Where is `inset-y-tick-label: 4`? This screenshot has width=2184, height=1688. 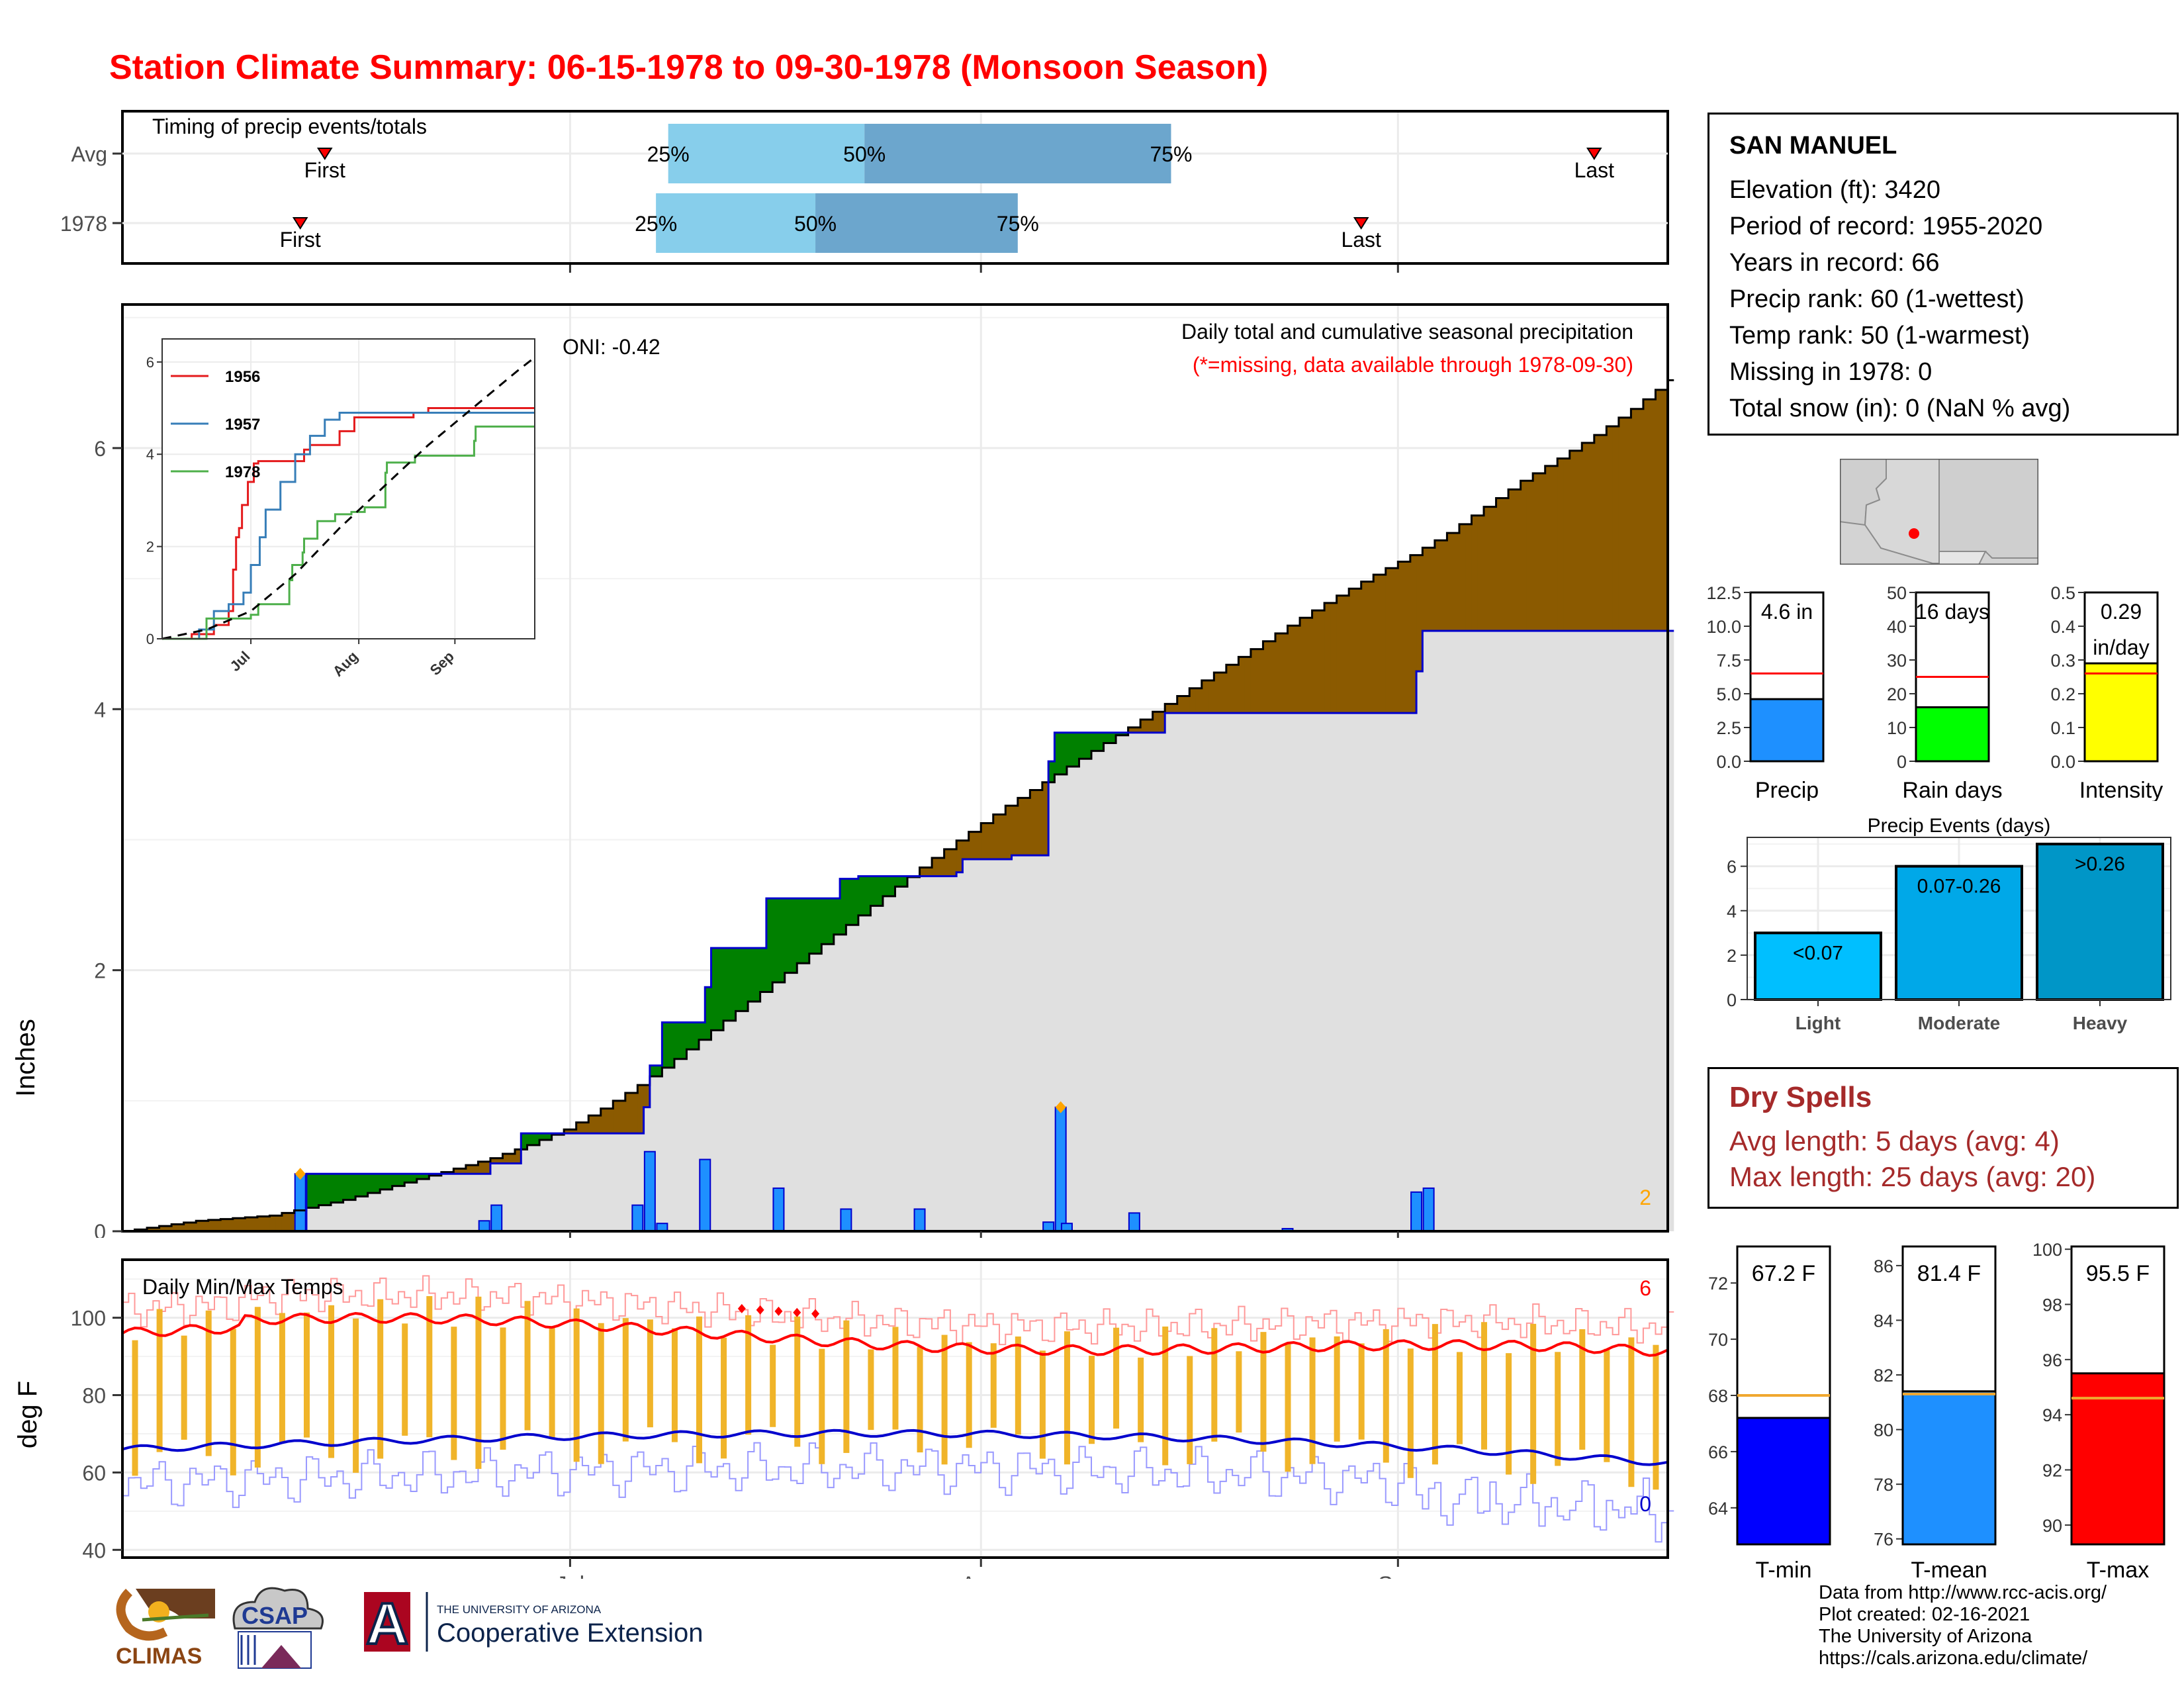
inset-y-tick-label: 4 is located at coordinates (150, 454).